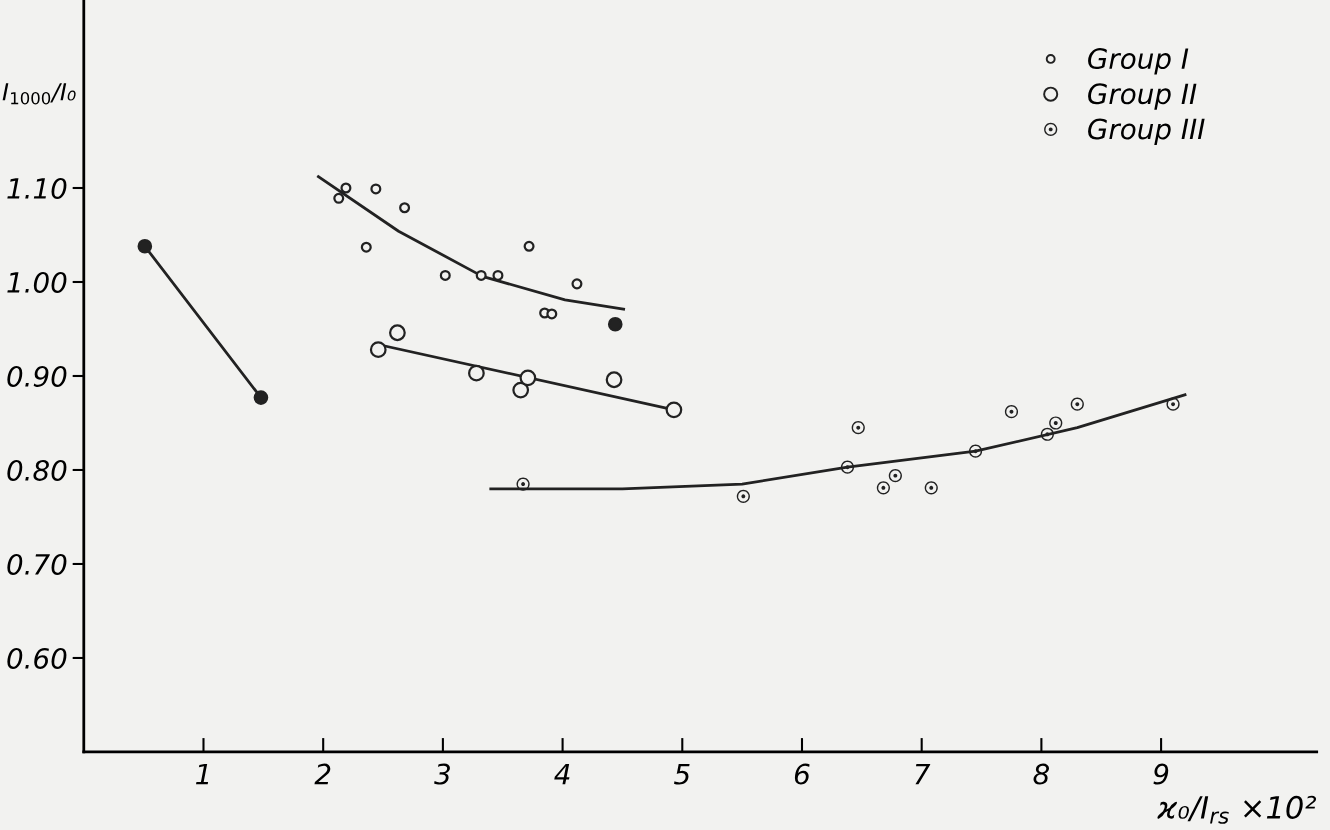 The image size is (1330, 830). I want to click on x-tick-label: 4, so click(562, 774).